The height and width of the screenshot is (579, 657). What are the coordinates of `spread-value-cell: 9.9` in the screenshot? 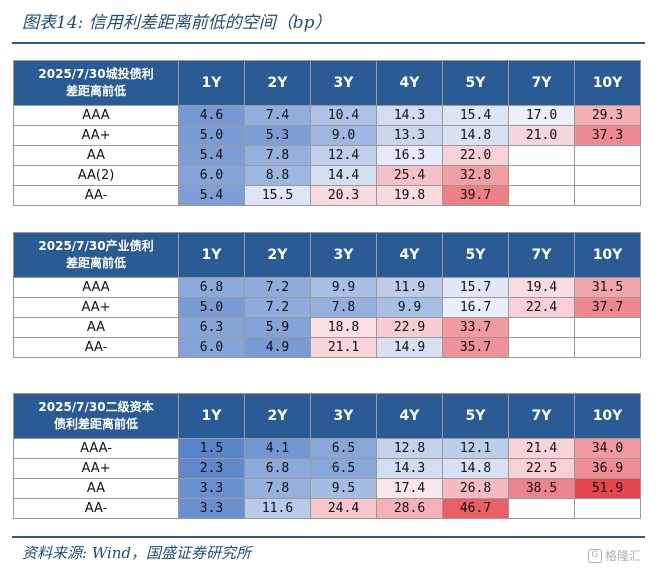 It's located at (343, 287).